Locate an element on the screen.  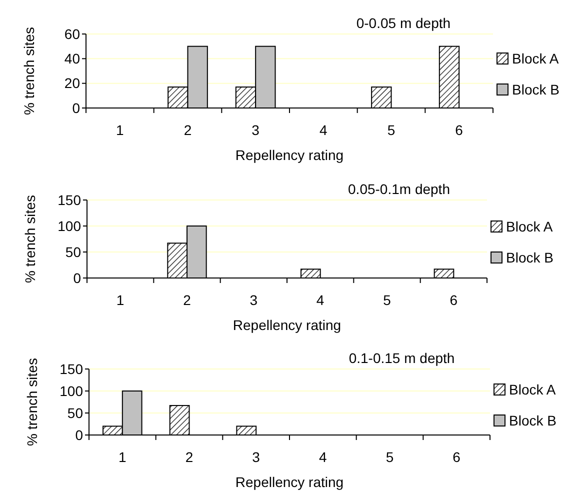
chart-title: 0-0.05 m depth is located at coordinates (403, 23).